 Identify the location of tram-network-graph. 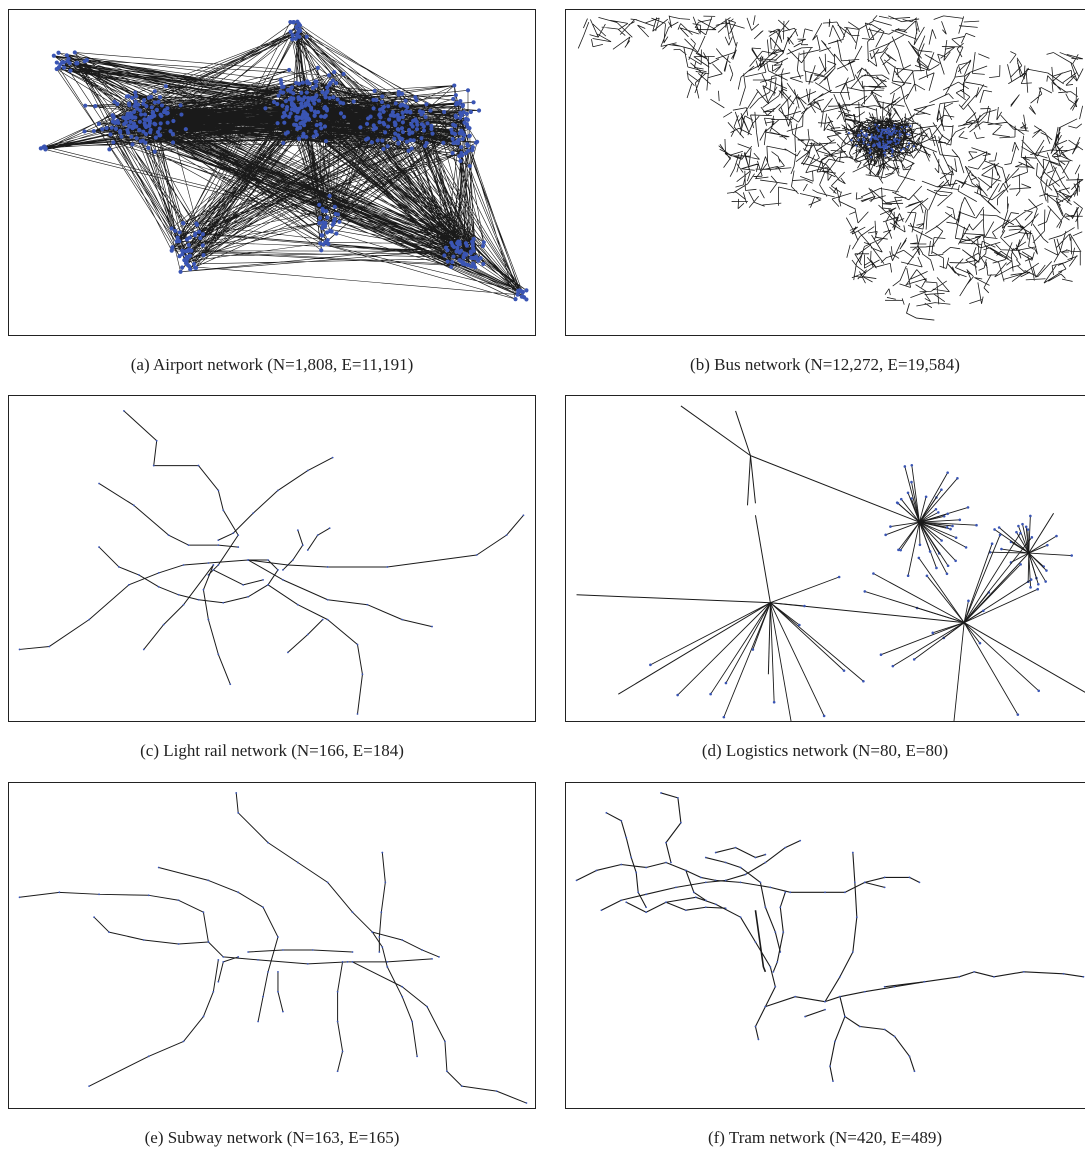
(830, 937).